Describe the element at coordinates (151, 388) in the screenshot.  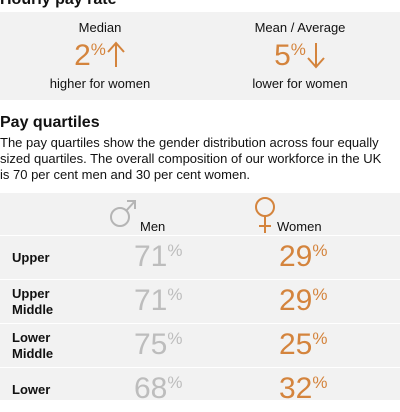
I see `percent-number: 68` at that location.